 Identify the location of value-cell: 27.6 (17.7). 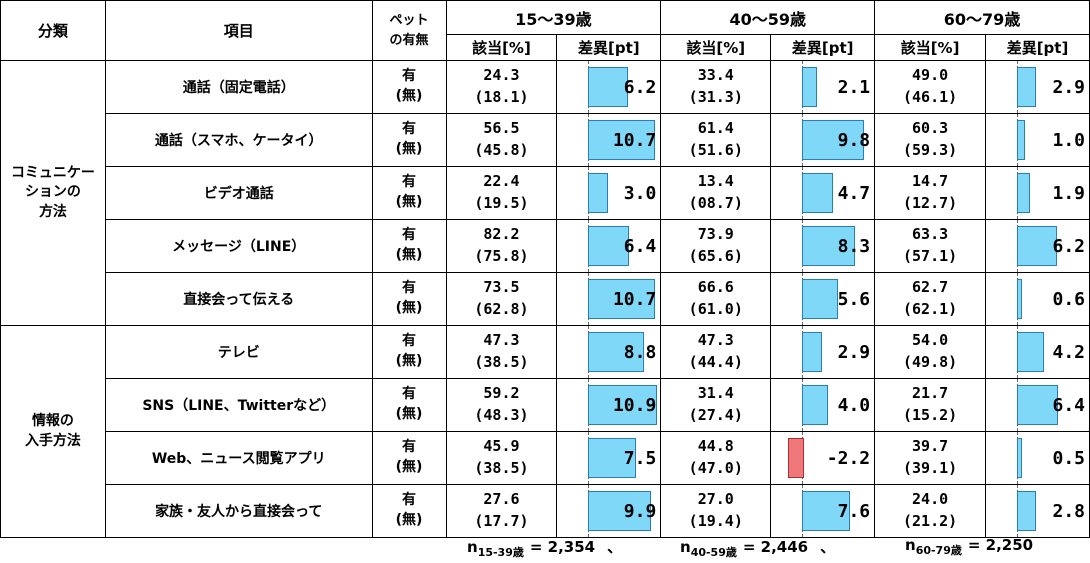
(501, 511).